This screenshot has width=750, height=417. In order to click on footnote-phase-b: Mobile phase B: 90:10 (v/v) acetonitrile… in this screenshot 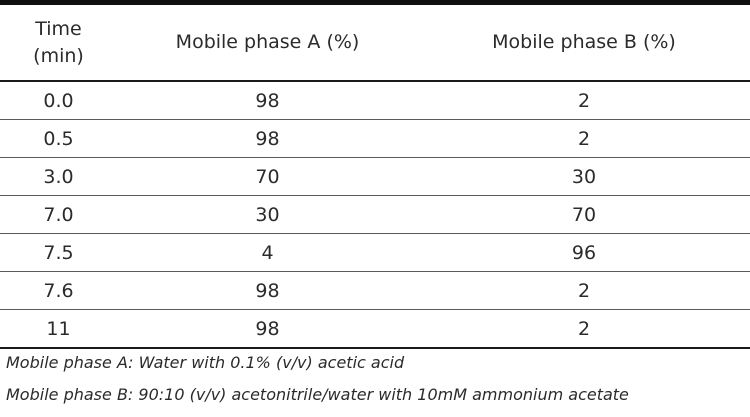, I will do `click(317, 394)`.